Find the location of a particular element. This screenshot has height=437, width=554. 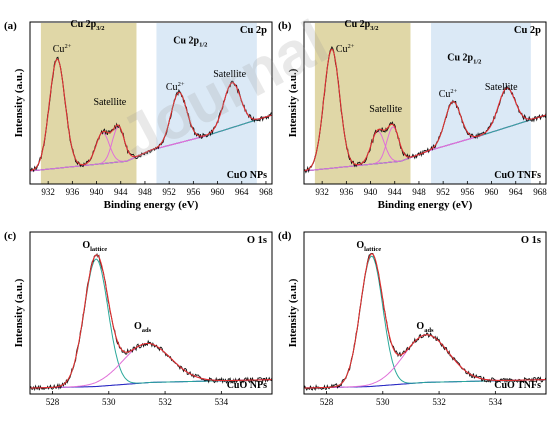

panel-label: (b) is located at coordinates (285, 26).